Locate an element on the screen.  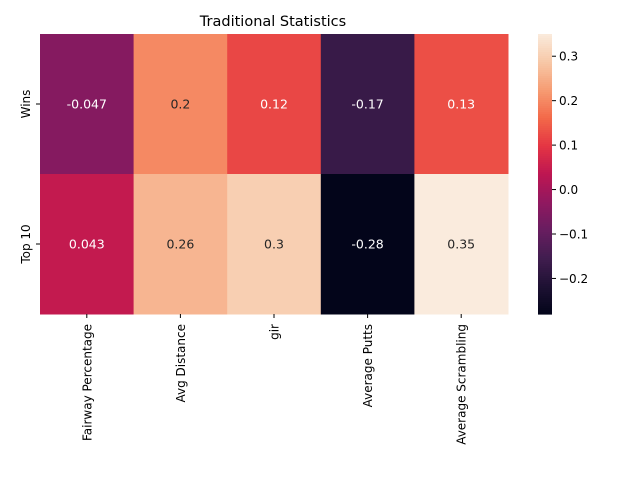
y-axis: Wins Top 10 is located at coordinates (29, 177).